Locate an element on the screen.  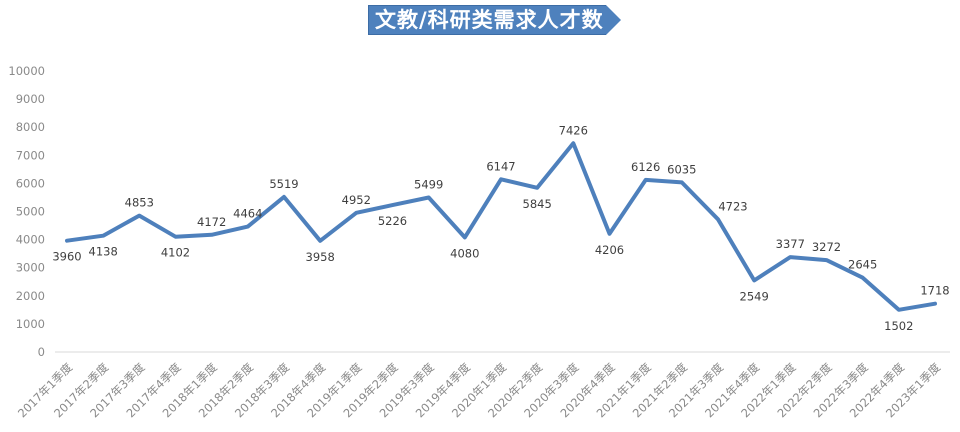
data-point-label: 5845 is located at coordinates (537, 204).